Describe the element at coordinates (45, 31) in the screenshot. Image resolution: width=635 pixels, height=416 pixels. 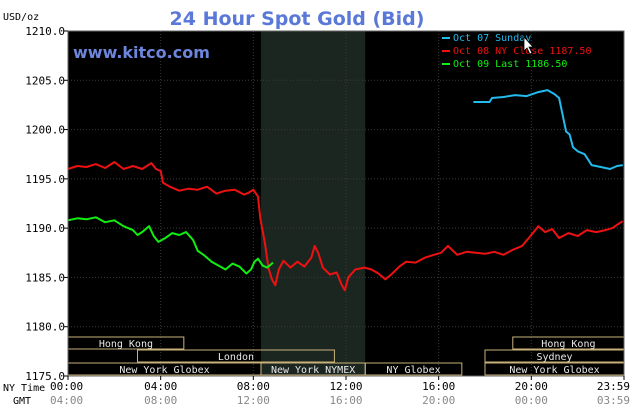
I see `y-tick-label: 1210.0` at that location.